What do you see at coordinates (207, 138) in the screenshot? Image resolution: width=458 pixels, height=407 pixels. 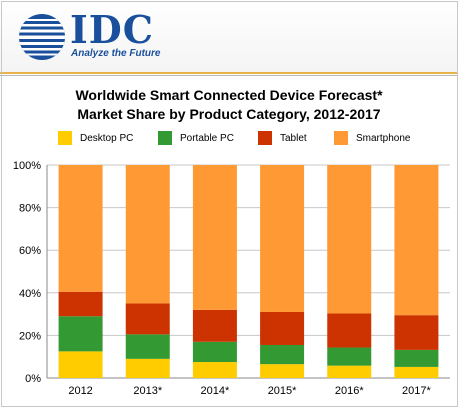 I see `legend-label: Portable PC` at bounding box center [207, 138].